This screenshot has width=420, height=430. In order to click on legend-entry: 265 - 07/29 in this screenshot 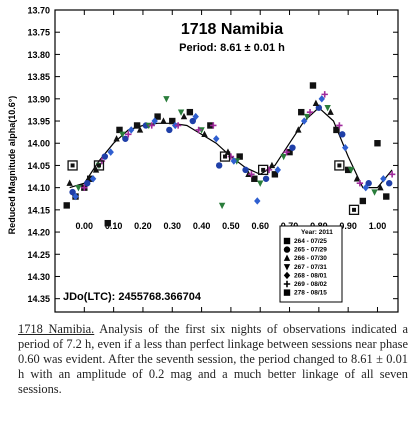, I will do `click(310, 250)`.